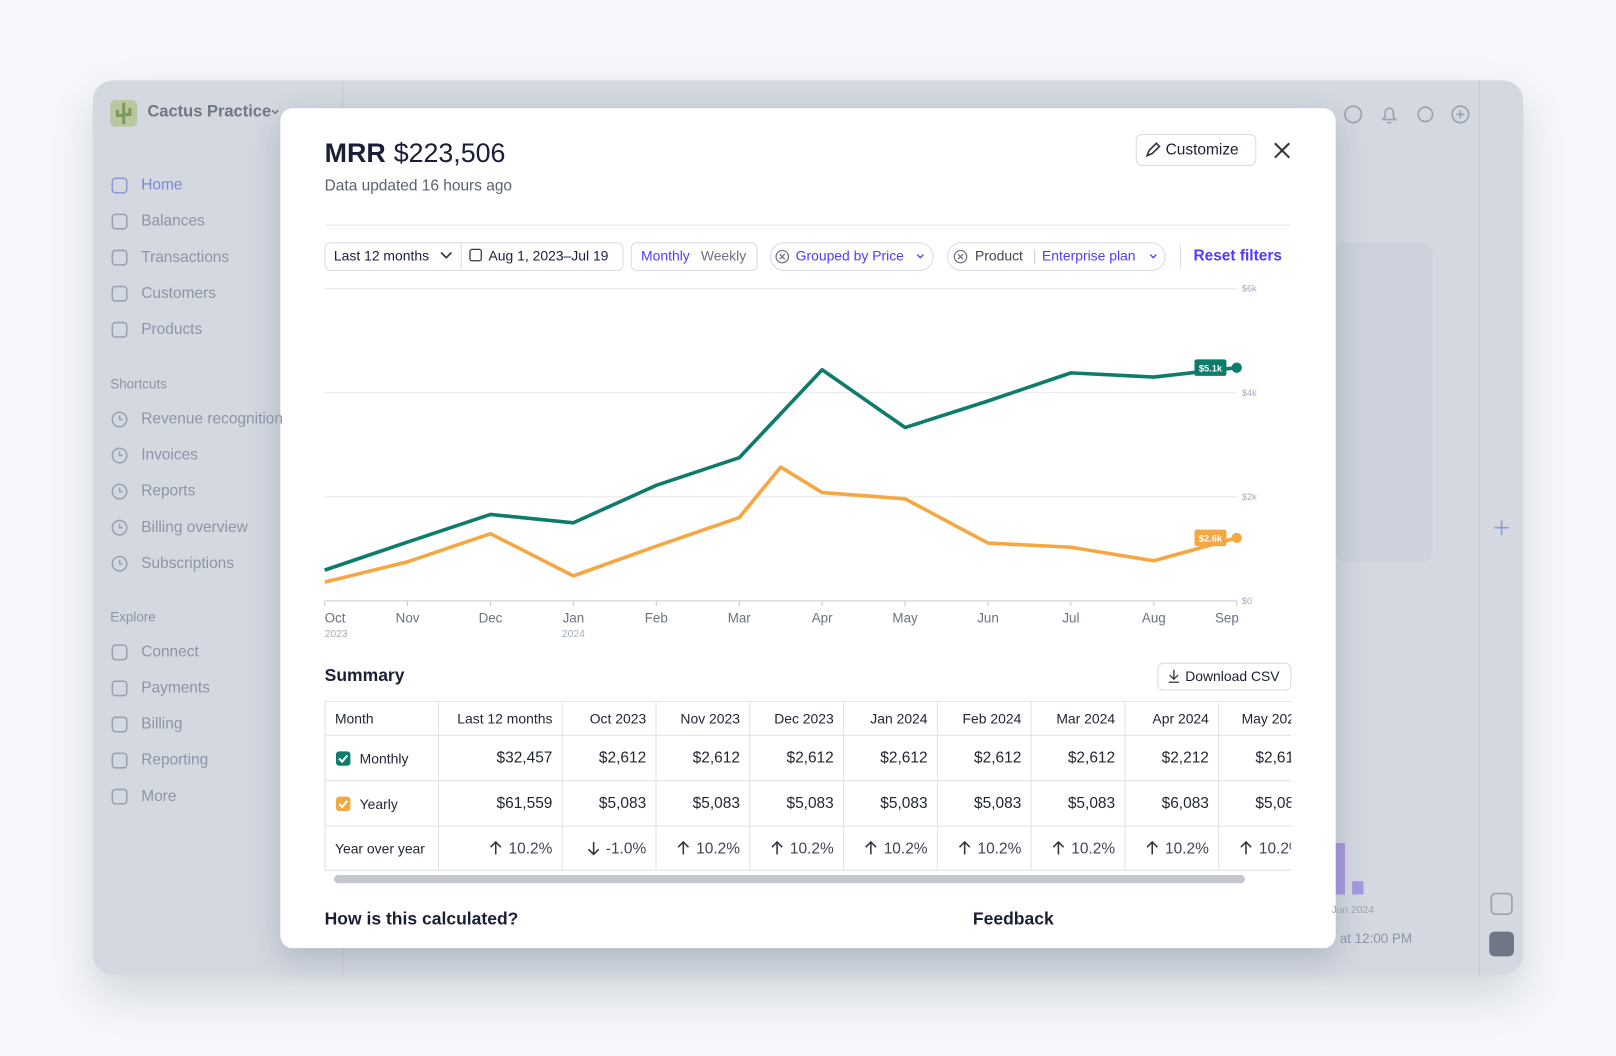 Image resolution: width=1616 pixels, height=1056 pixels. What do you see at coordinates (618, 718) in the screenshot?
I see `column-header-text: Oct 2023` at bounding box center [618, 718].